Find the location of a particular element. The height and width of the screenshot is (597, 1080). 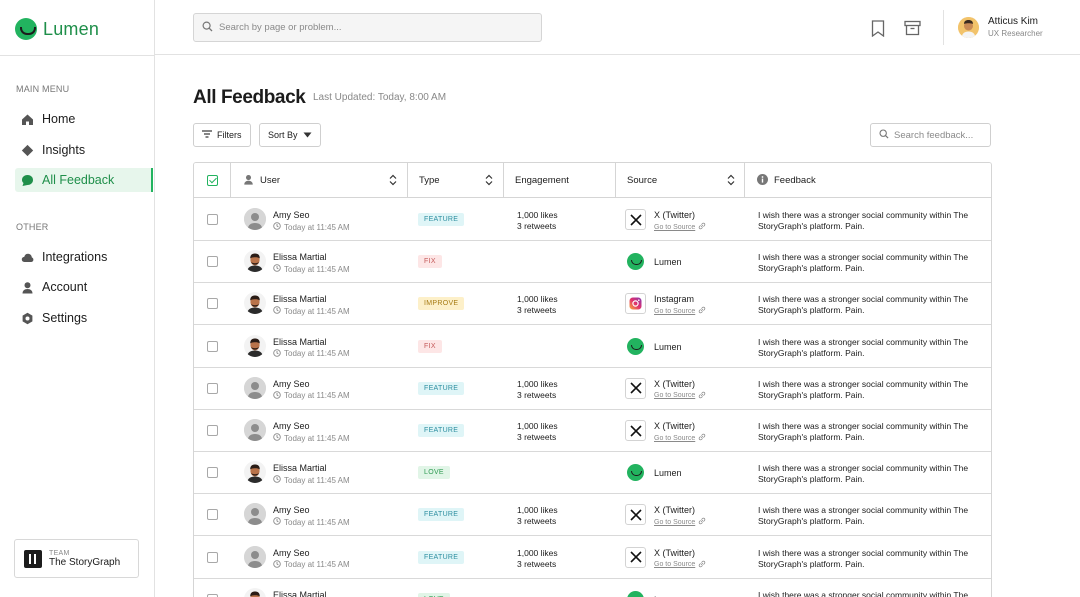

filters-label: Filters is located at coordinates (229, 135).